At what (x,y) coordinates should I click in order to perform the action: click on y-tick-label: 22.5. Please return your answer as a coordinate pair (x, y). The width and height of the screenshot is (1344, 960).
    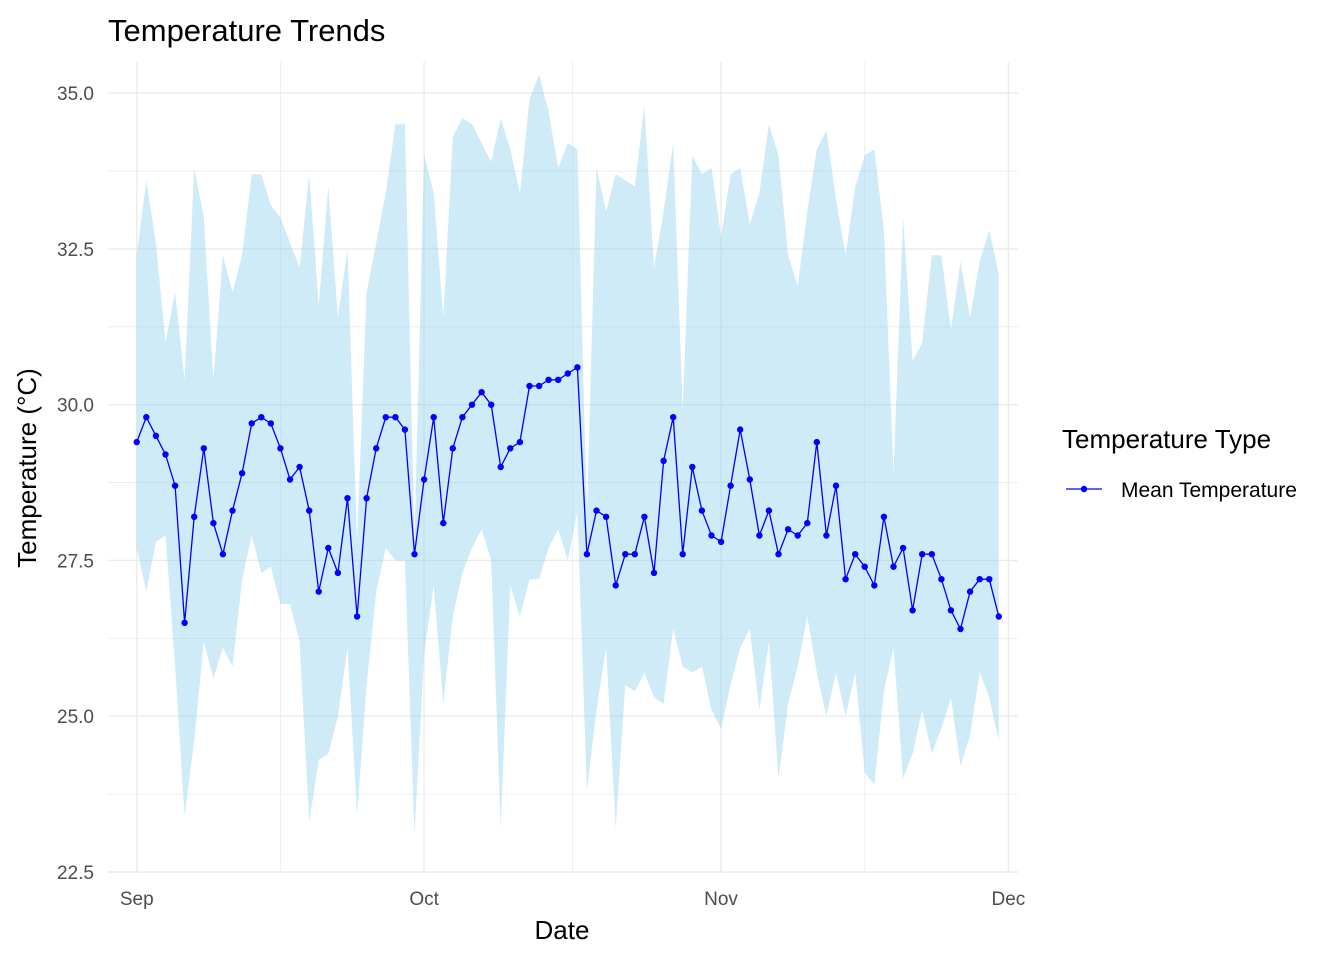
    Looking at the image, I should click on (75, 873).